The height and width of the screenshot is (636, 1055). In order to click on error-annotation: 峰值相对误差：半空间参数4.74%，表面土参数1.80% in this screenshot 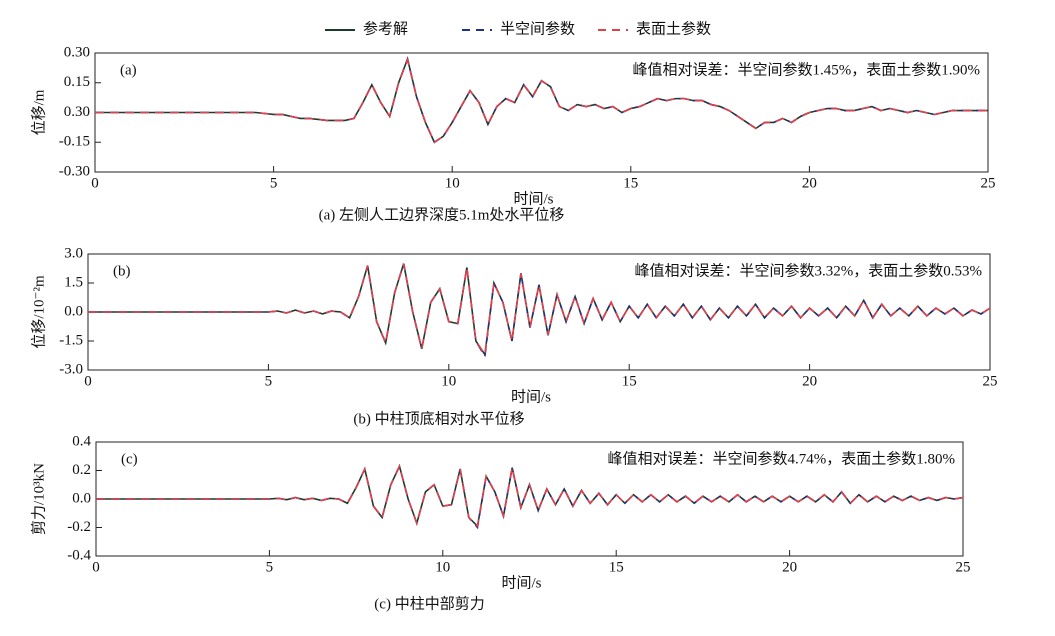, I will do `click(782, 458)`.